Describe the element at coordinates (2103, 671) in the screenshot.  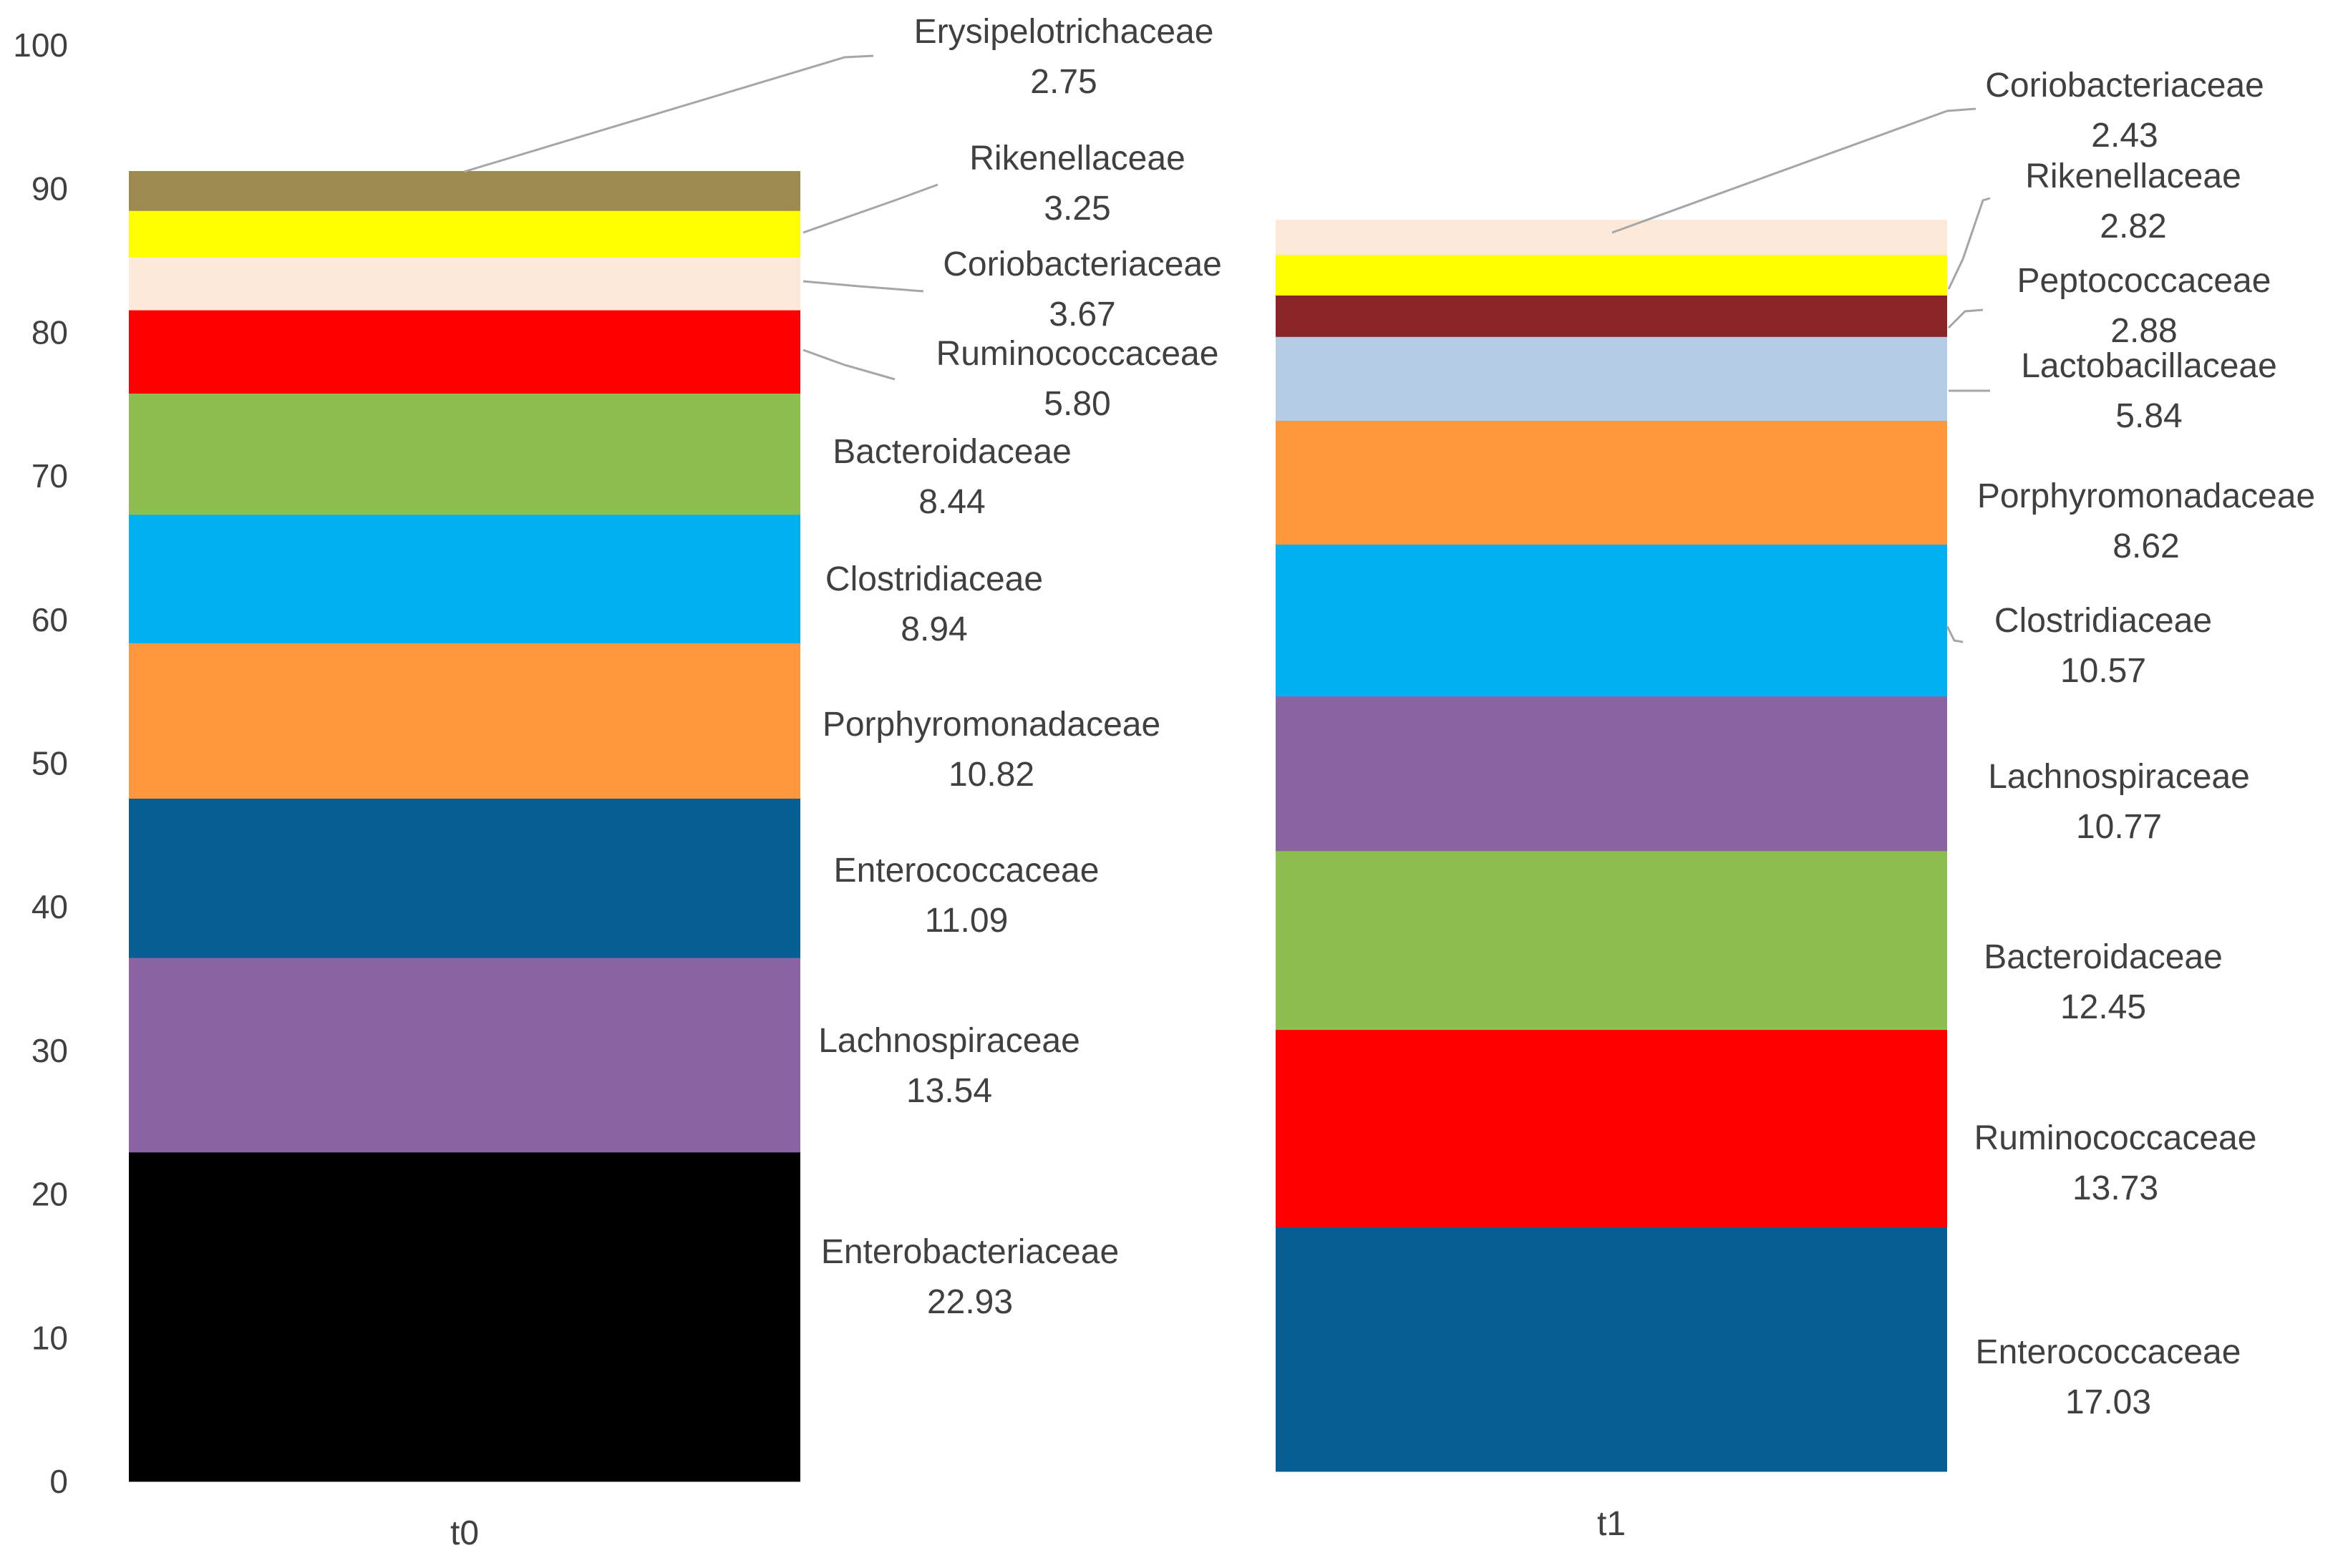
I see `segment-value-t1-clostridiaceae: 10.57` at that location.